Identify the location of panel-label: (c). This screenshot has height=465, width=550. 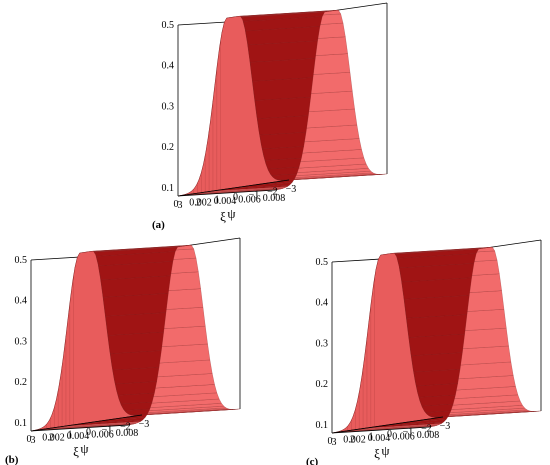
(312, 460).